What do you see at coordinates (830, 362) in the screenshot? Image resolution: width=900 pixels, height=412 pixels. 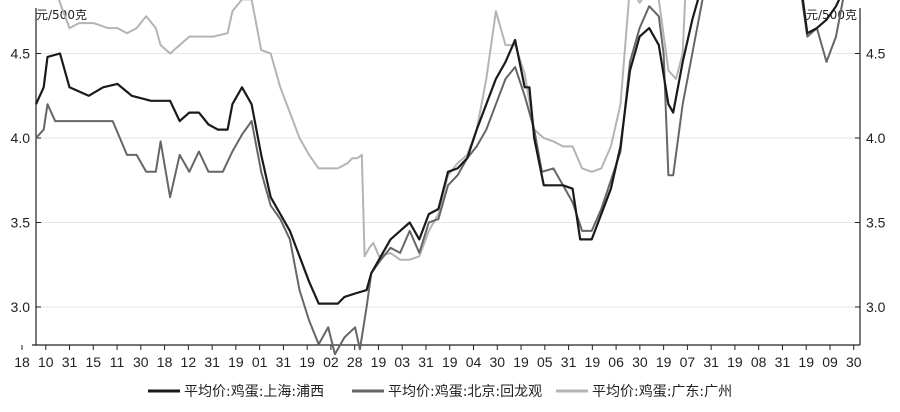 I see `x-tick-label: 09` at bounding box center [830, 362].